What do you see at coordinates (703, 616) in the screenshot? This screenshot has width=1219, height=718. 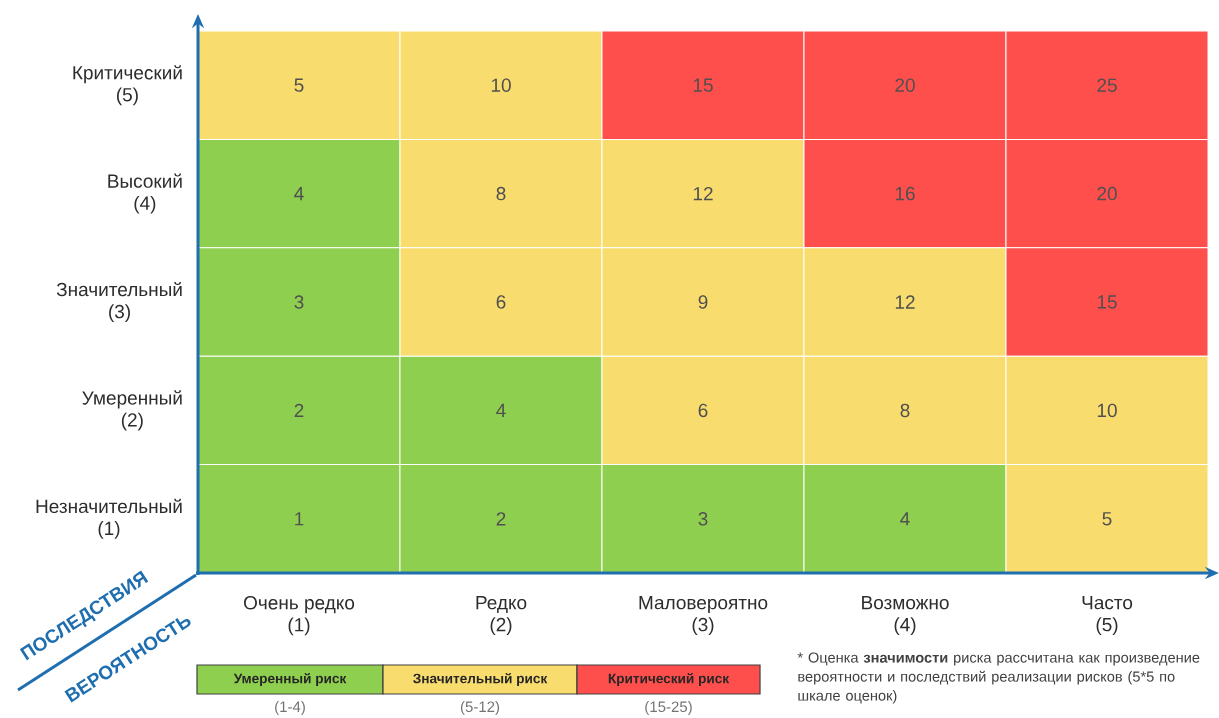 I see `x-tick-label: Маловероятно (3)` at bounding box center [703, 616].